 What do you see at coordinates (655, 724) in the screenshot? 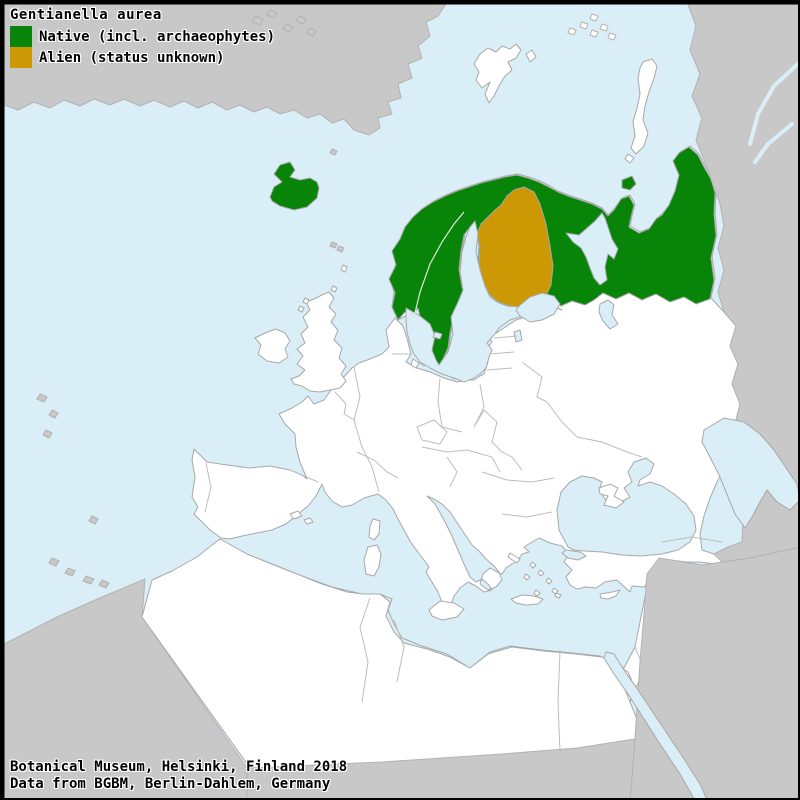
I see `sea-red-sea` at bounding box center [655, 724].